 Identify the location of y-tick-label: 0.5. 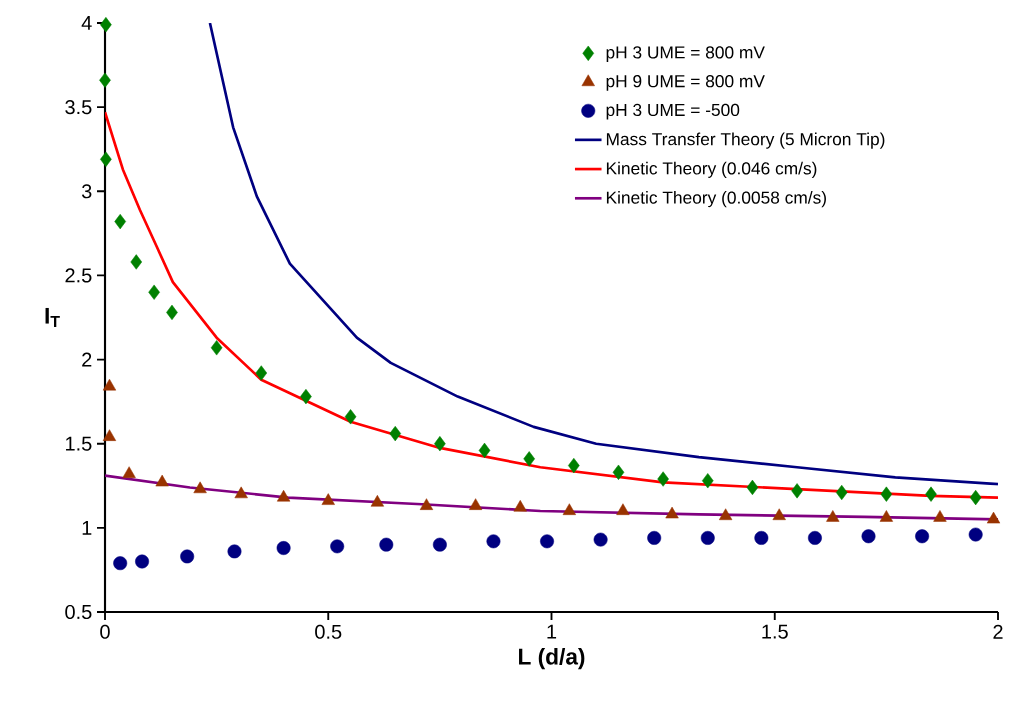
(78, 612).